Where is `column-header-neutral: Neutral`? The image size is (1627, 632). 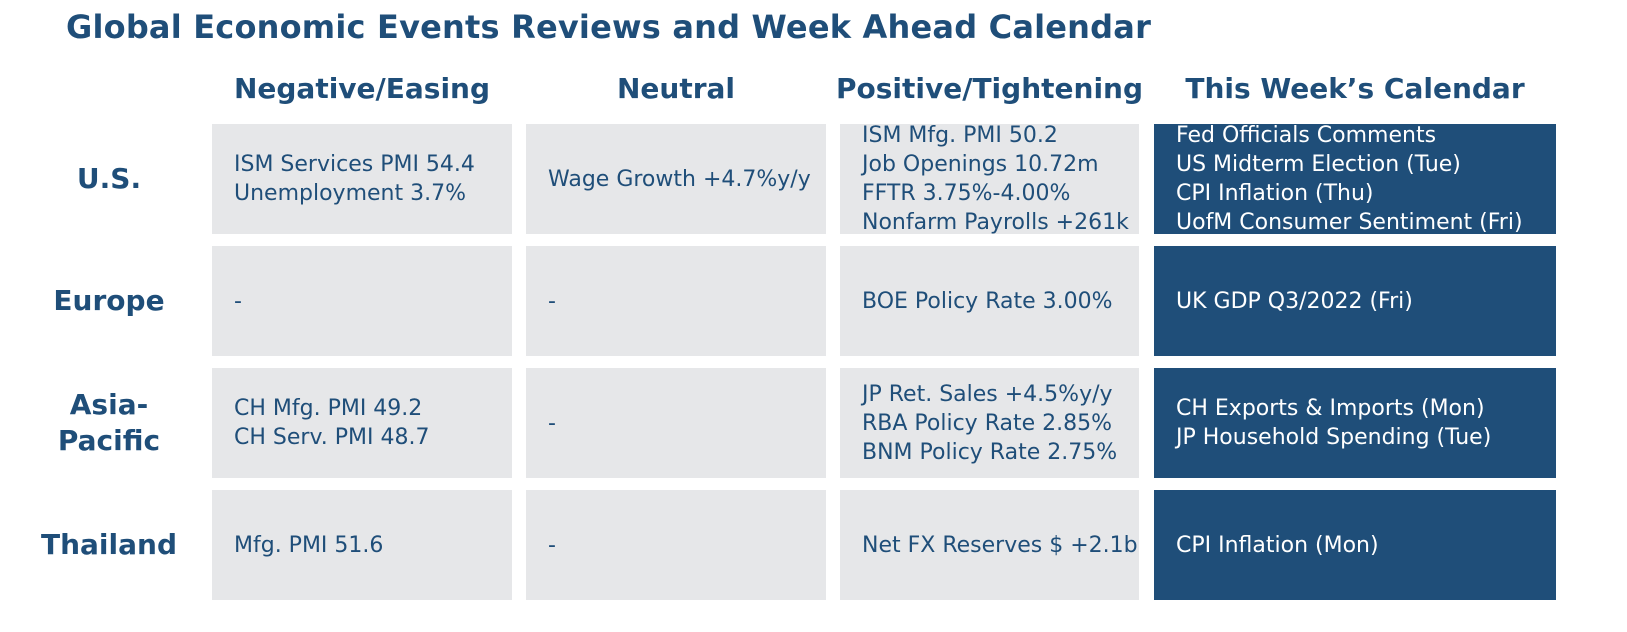 column-header-neutral: Neutral is located at coordinates (676, 88).